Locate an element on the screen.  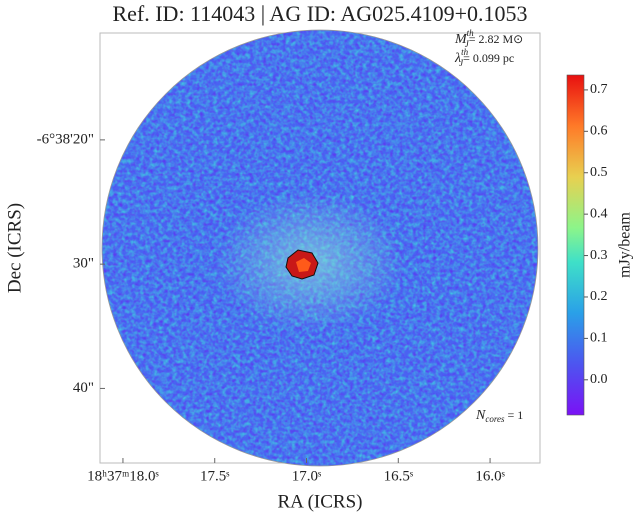
annotation: Ncores = 1 is located at coordinates (499, 416).